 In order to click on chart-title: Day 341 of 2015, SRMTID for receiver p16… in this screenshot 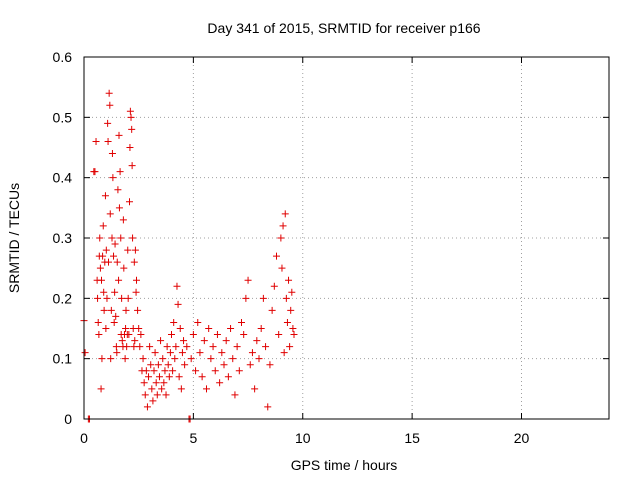, I will do `click(343, 28)`.